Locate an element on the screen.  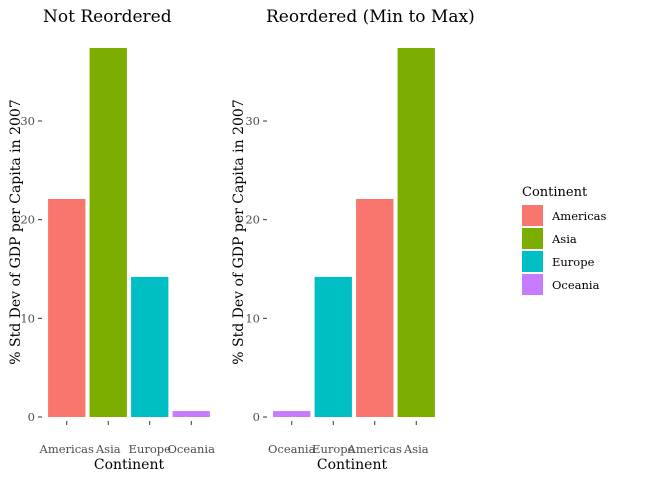
chart-title: Not Reordered is located at coordinates (107, 17).